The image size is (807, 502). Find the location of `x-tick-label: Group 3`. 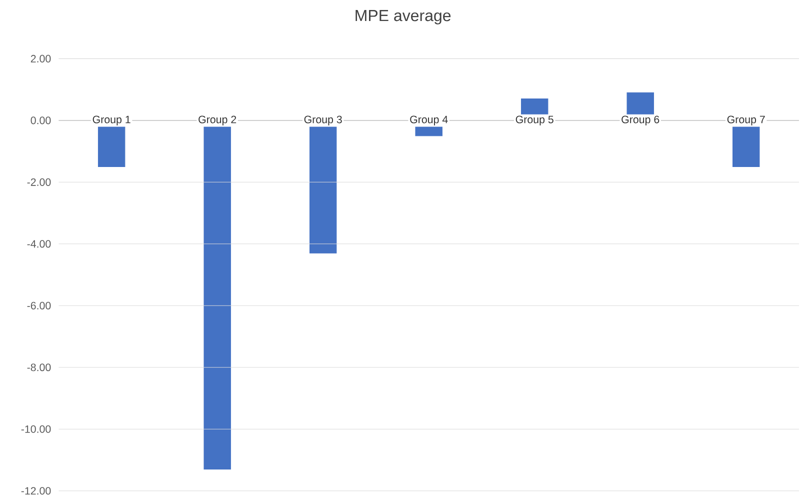

x-tick-label: Group 3 is located at coordinates (323, 121).